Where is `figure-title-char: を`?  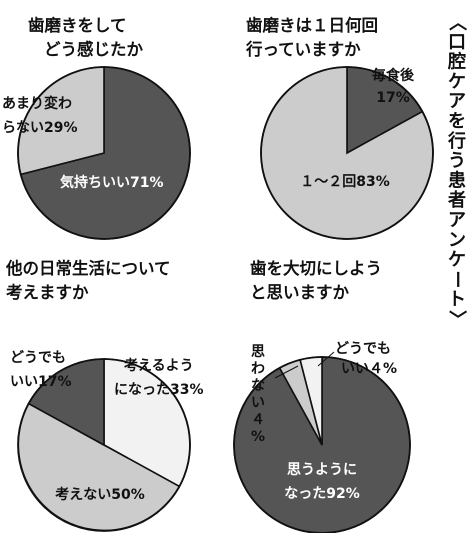
figure-title-char: を is located at coordinates (457, 121).